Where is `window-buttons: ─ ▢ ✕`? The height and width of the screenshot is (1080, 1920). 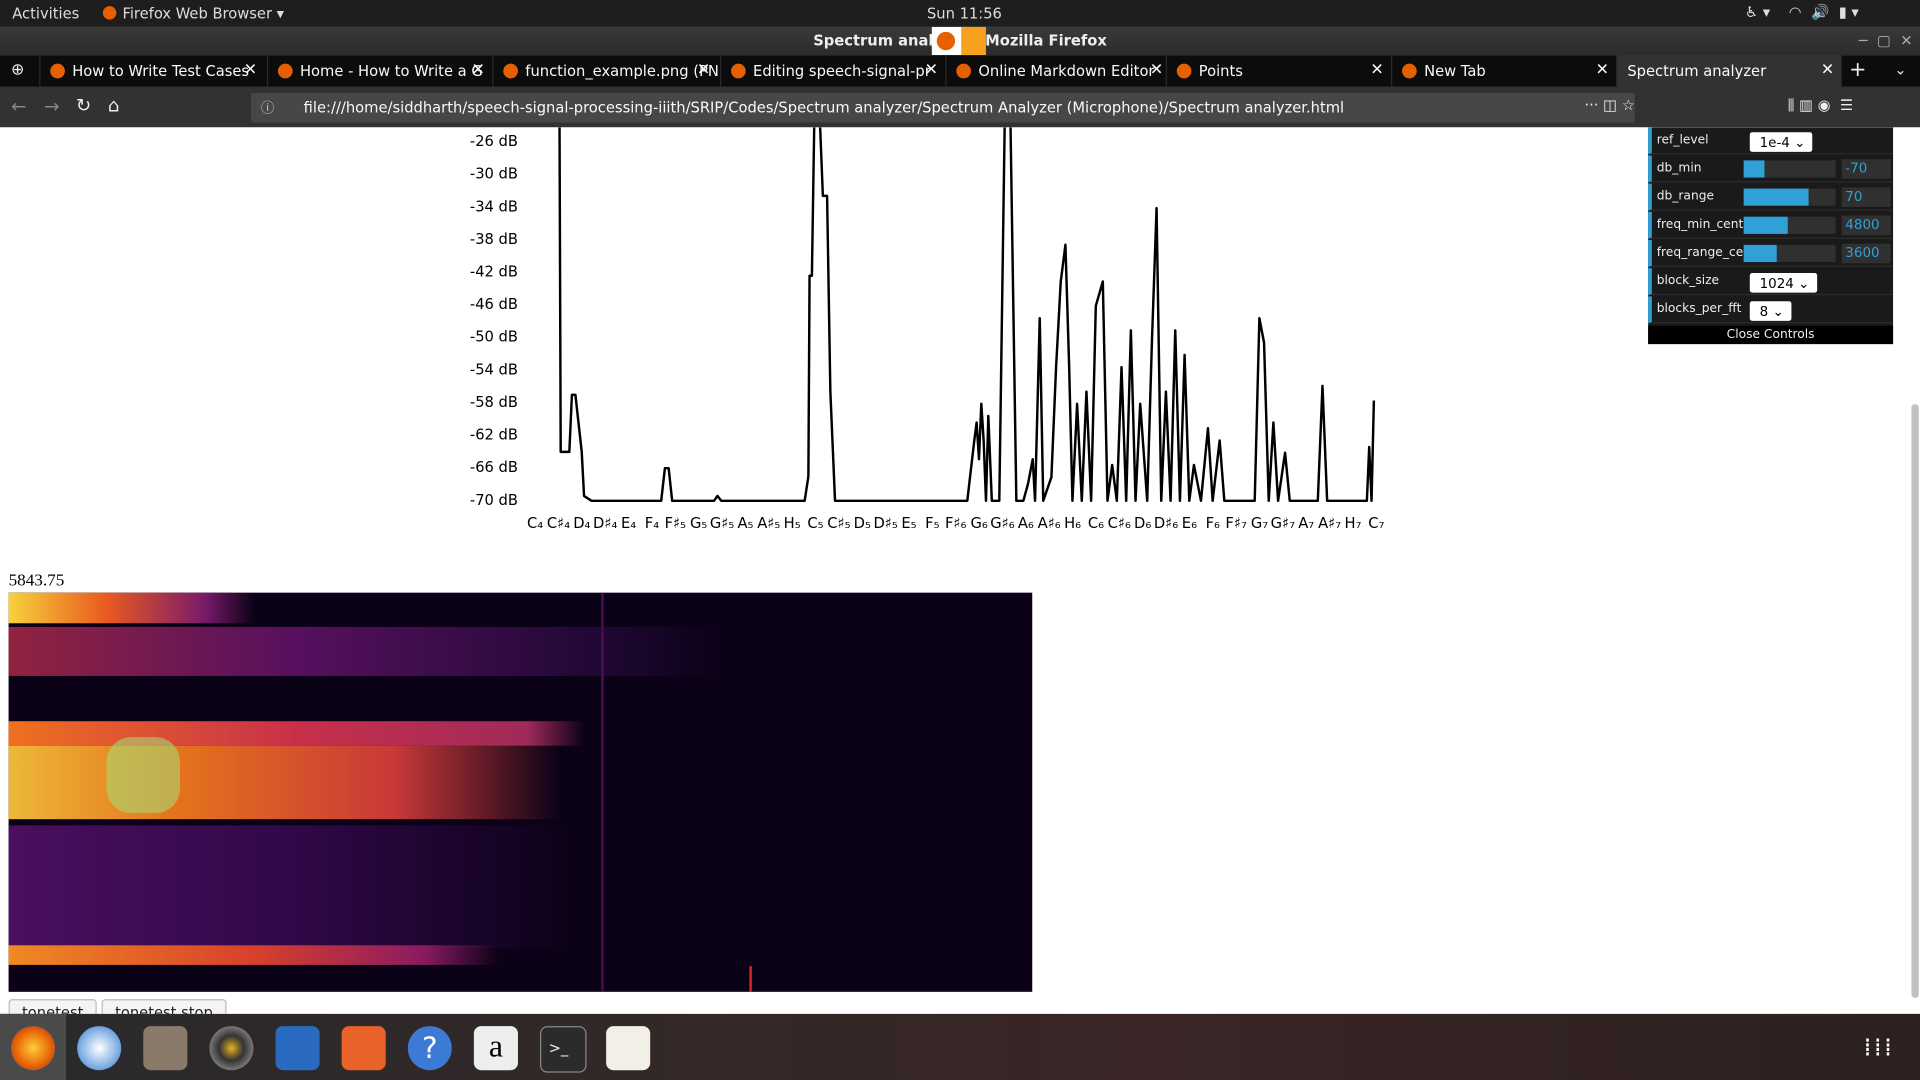
window-buttons: ─ ▢ ✕ is located at coordinates (1885, 40).